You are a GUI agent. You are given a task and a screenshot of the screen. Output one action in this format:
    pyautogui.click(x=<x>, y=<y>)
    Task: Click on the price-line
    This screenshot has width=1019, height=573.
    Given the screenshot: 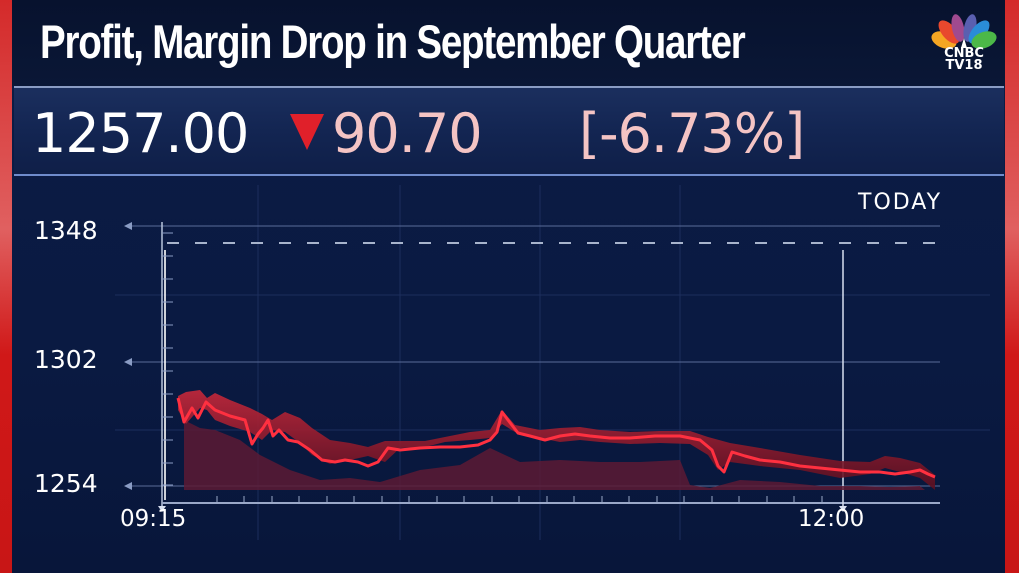 What is the action you would take?
    pyautogui.click(x=556, y=438)
    